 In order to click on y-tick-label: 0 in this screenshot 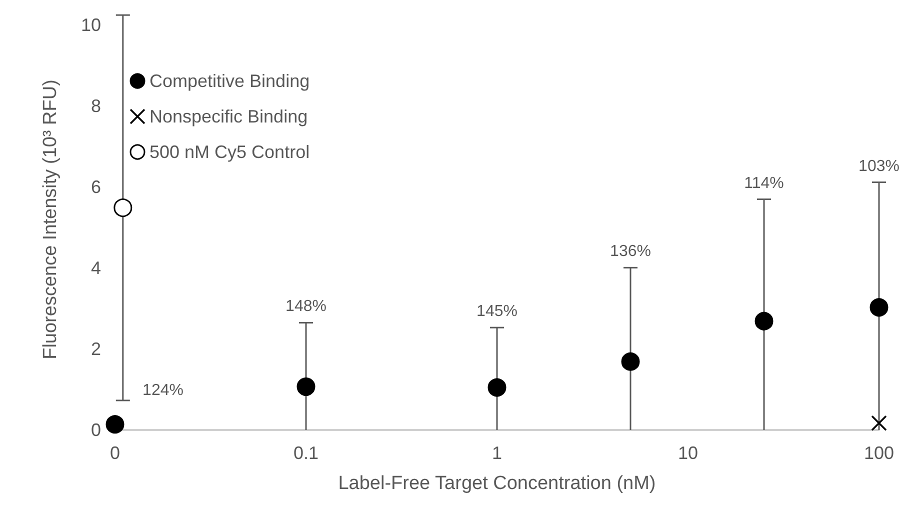, I will do `click(95, 430)`.